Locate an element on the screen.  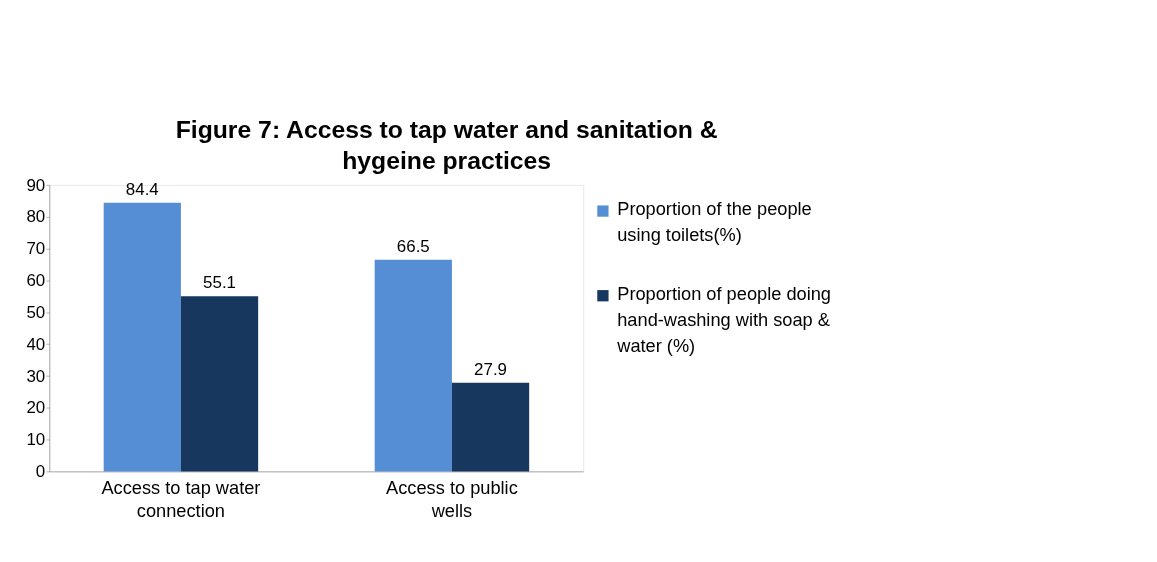
y-tick-label: 90 is located at coordinates (36, 185).